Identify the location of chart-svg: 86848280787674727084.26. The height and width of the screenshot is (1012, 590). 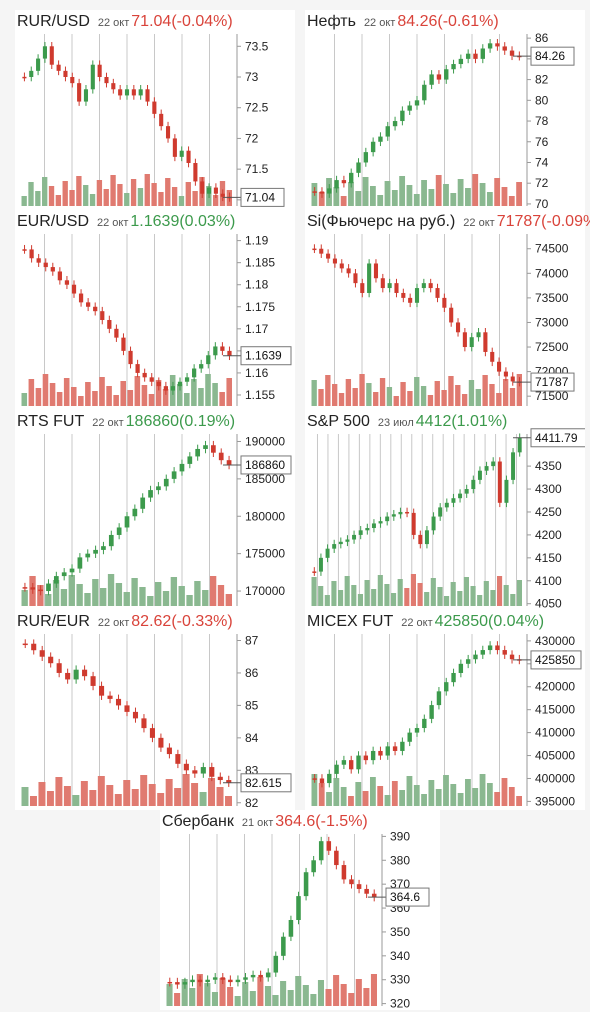
(445, 110).